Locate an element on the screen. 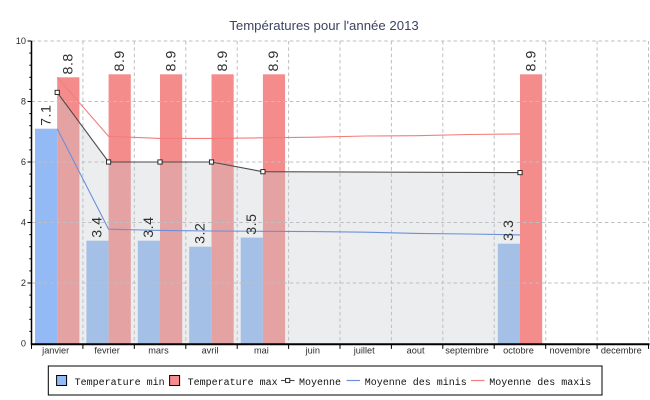 The width and height of the screenshot is (650, 400). svg-text: 6 is located at coordinates (23, 162).